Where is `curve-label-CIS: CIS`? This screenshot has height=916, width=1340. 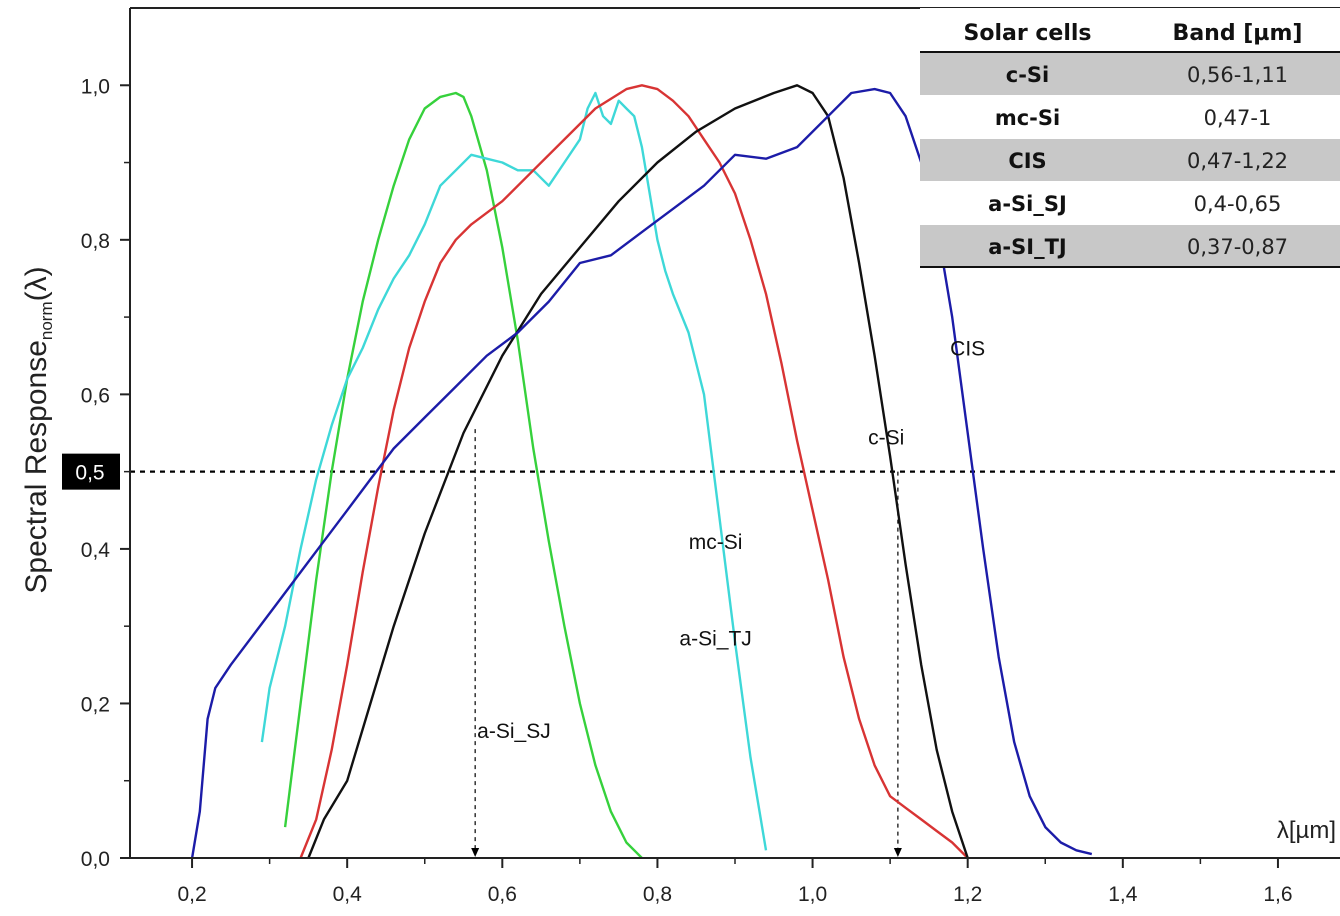 curve-label-CIS: CIS is located at coordinates (967, 349).